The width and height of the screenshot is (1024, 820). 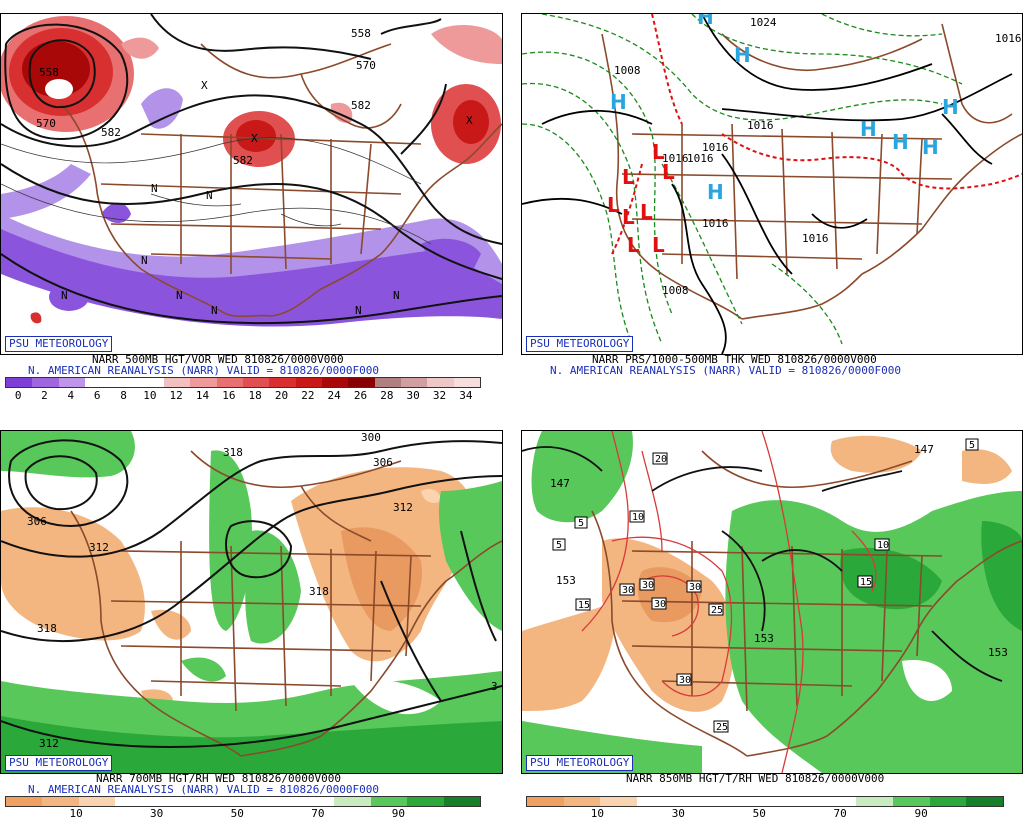 What do you see at coordinates (319, 591) in the screenshot?
I see `contour-label: 318` at bounding box center [319, 591].